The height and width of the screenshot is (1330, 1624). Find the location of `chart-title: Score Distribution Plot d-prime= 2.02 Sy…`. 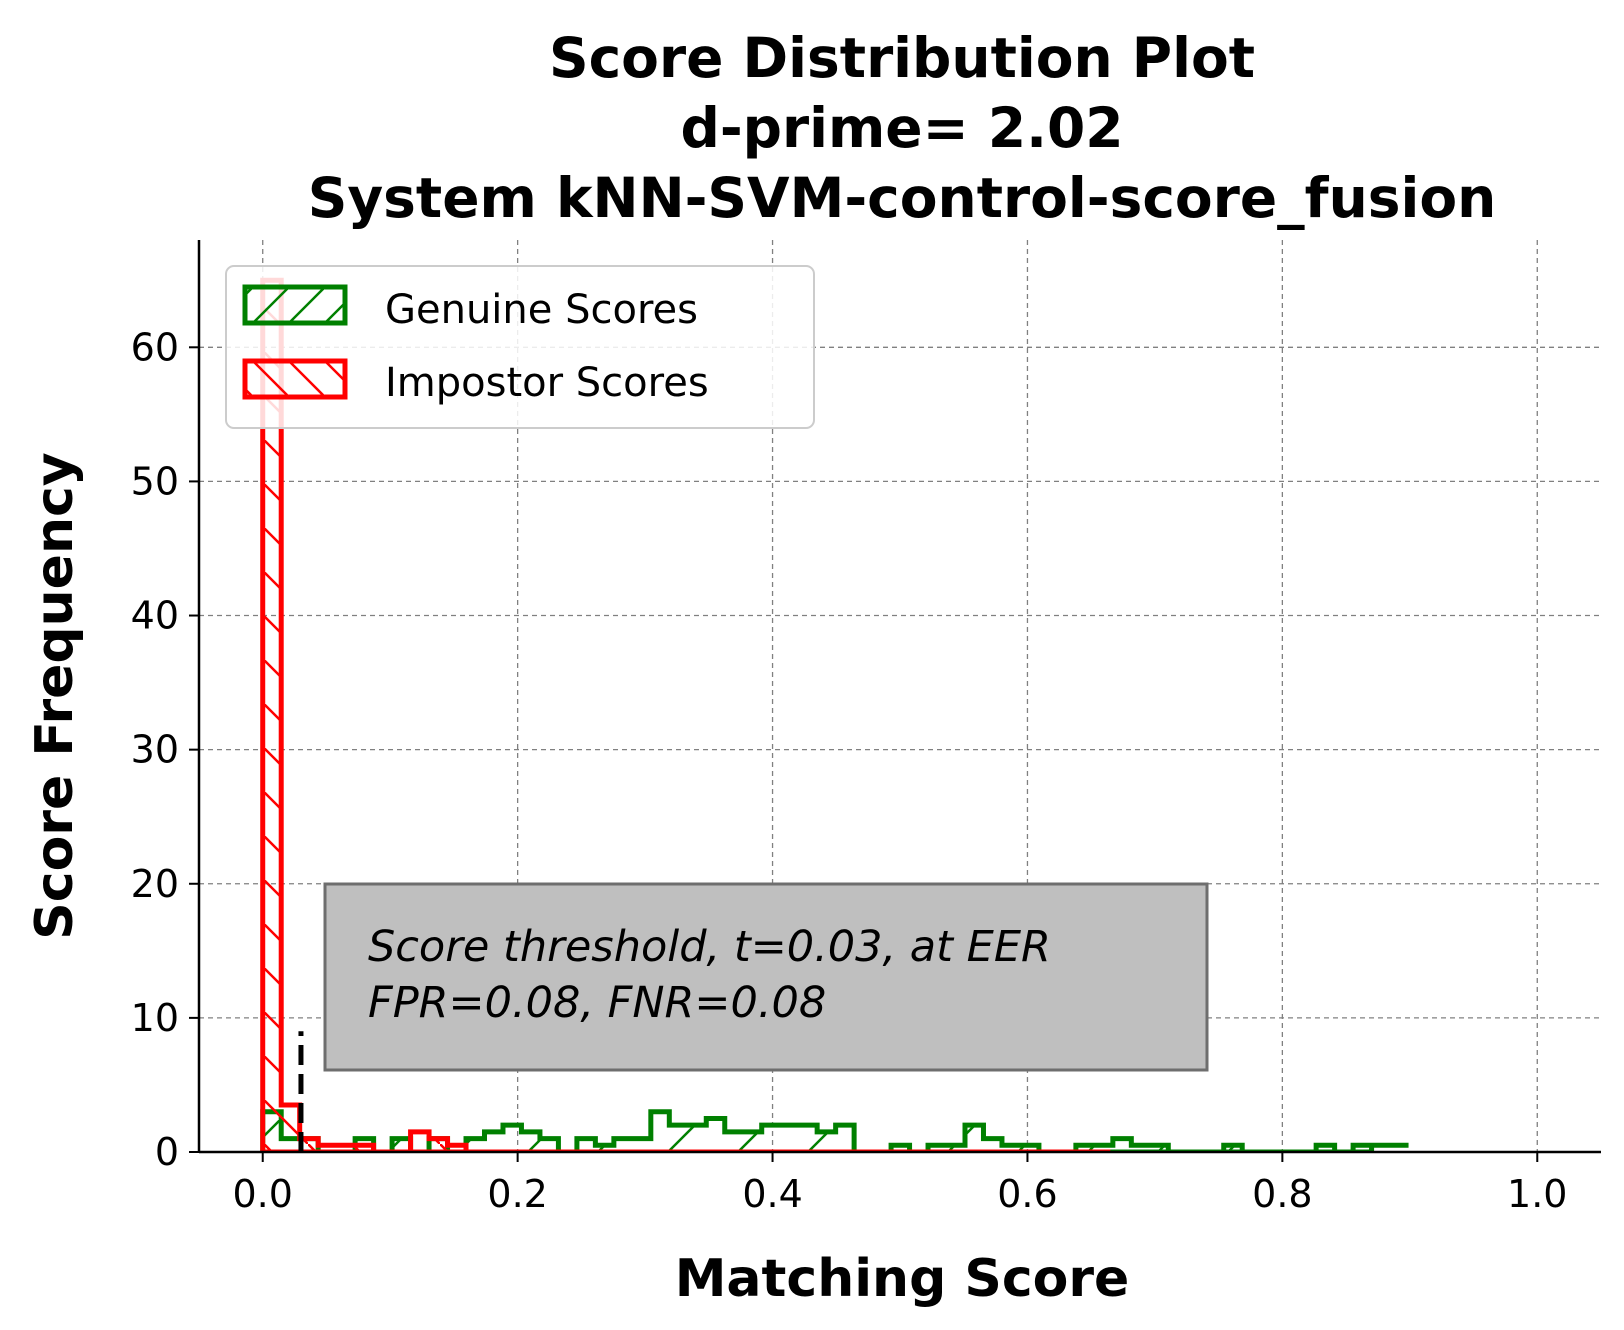

chart-title: Score Distribution Plot d-prime= 2.02 Sy… is located at coordinates (902, 128).